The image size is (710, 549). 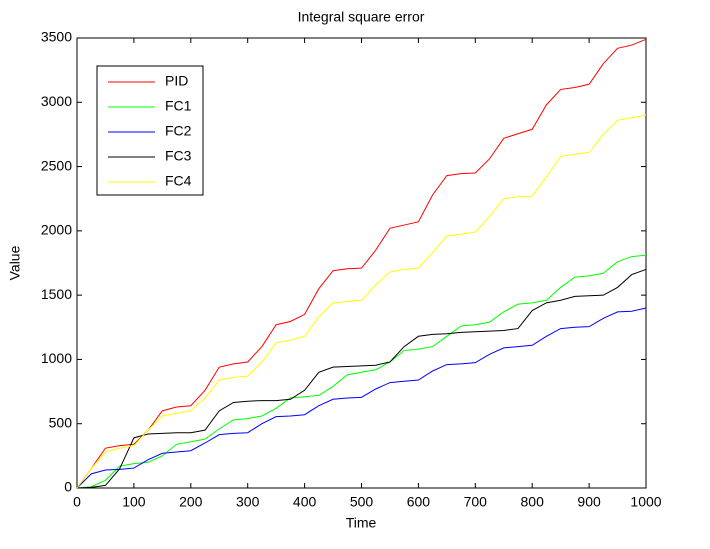 What do you see at coordinates (476, 502) in the screenshot?
I see `x-tick-label: 700` at bounding box center [476, 502].